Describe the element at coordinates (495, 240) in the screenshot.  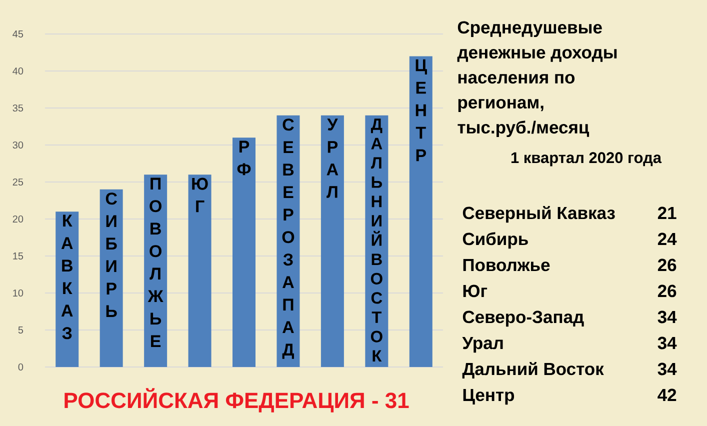
I see `text: Сибирь` at that location.